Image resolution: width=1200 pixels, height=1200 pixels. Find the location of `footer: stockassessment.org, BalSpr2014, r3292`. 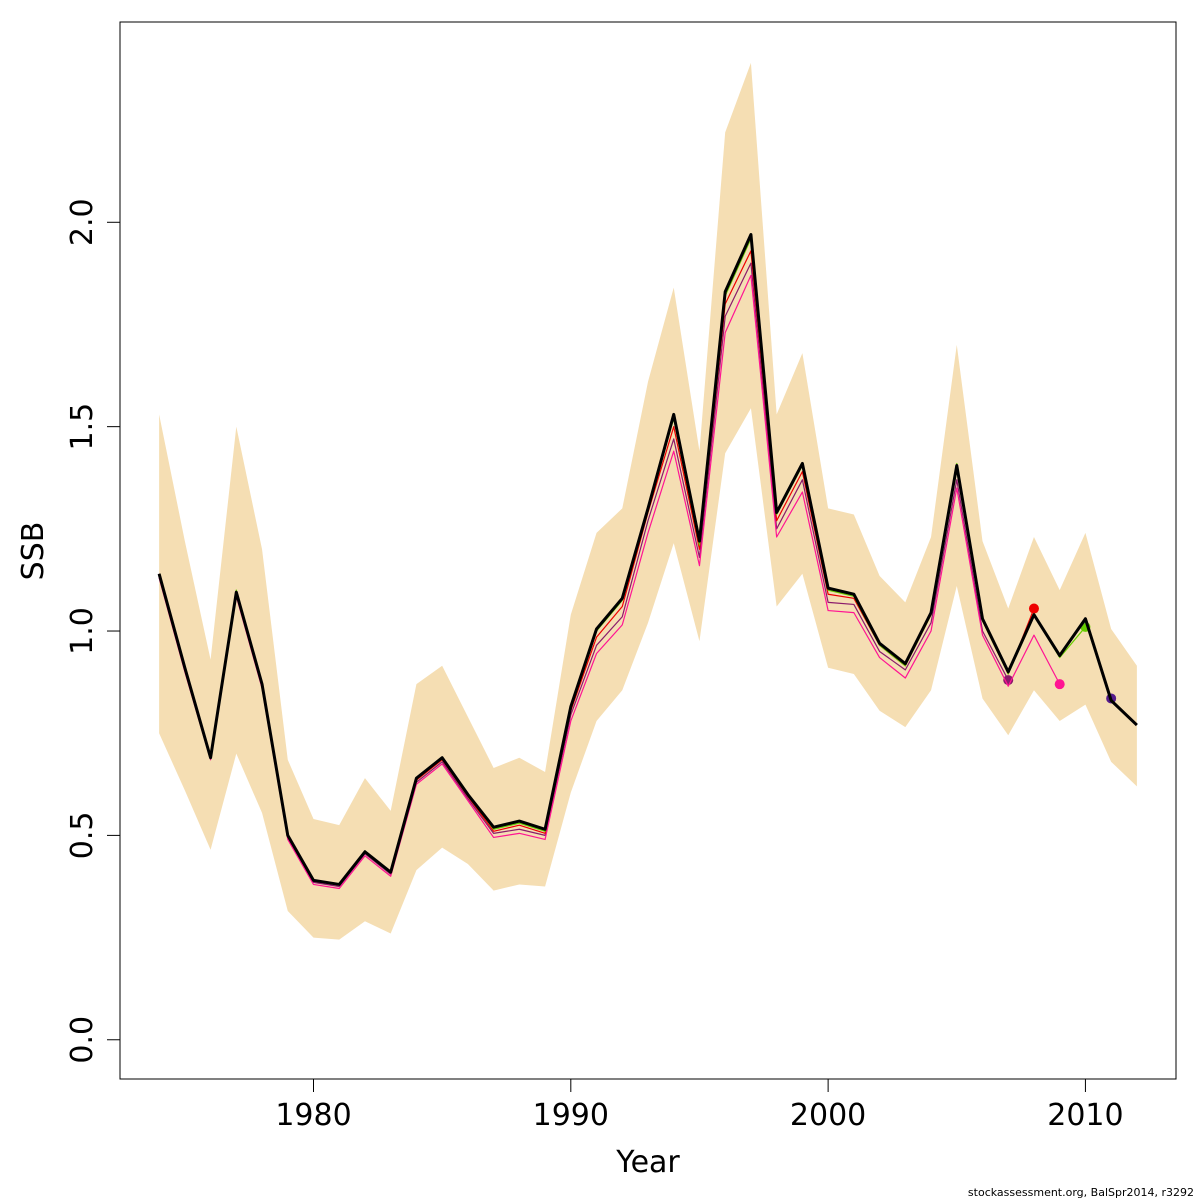

footer: stockassessment.org, BalSpr2014, r3292 is located at coordinates (1081, 1192).